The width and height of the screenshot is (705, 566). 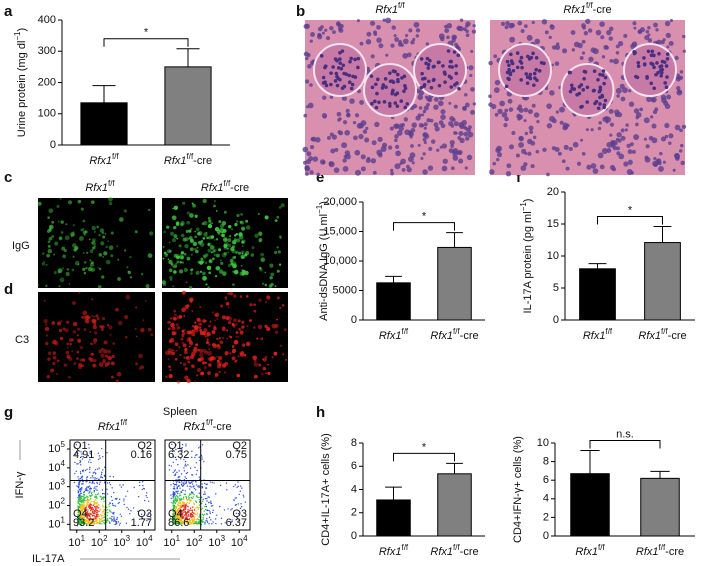 I want to click on superscript: f/f, so click(x=404, y=547).